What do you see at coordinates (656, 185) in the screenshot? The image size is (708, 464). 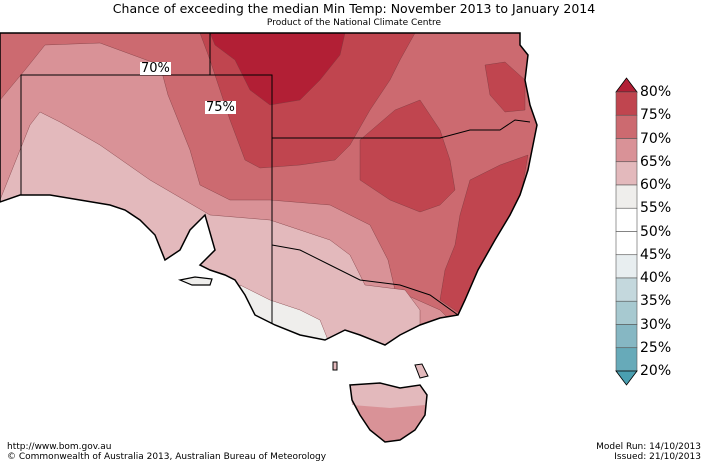 I see `legend-label: 60%` at bounding box center [656, 185].